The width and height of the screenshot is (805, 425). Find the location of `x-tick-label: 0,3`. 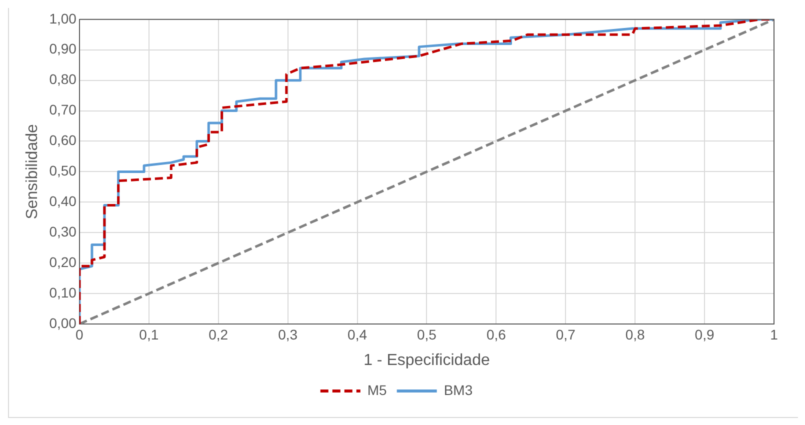

x-tick-label: 0,3 is located at coordinates (288, 334).